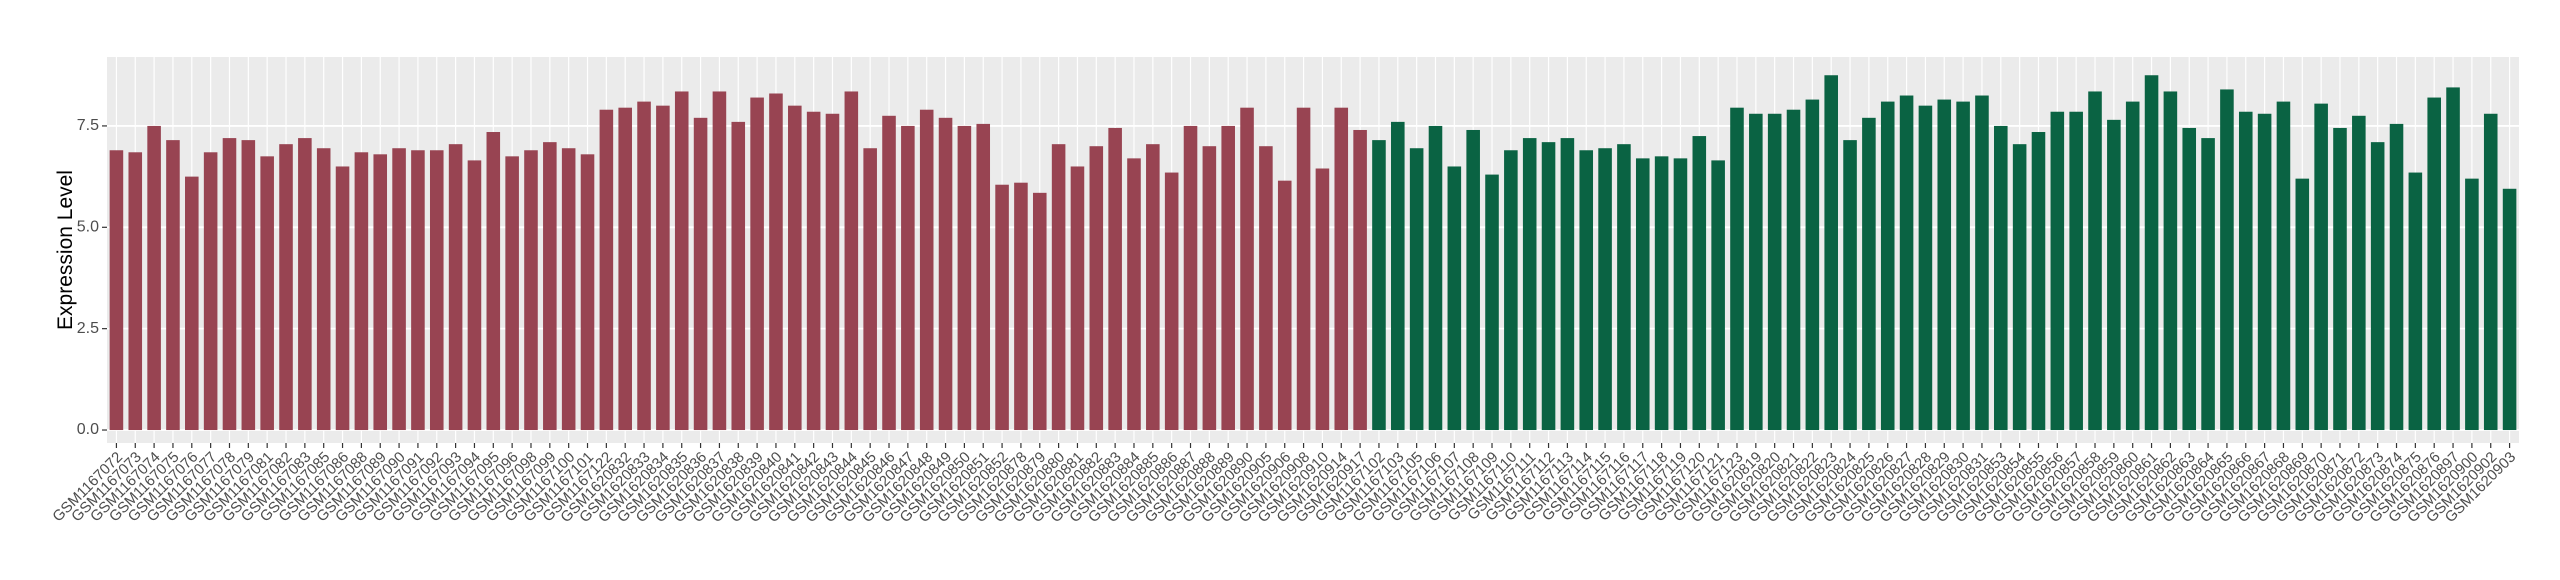  What do you see at coordinates (88, 328) in the screenshot?
I see `y-tick-label: 2.5` at bounding box center [88, 328].